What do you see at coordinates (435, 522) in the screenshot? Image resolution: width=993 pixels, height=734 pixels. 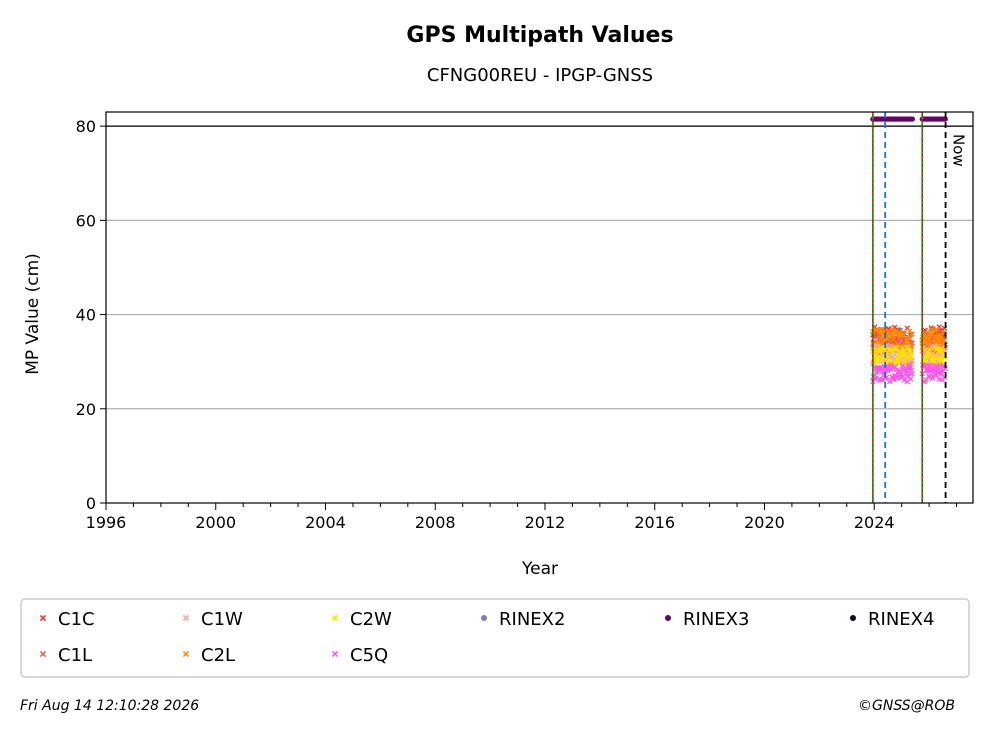 I see `x-tick-label: 2008` at bounding box center [435, 522].